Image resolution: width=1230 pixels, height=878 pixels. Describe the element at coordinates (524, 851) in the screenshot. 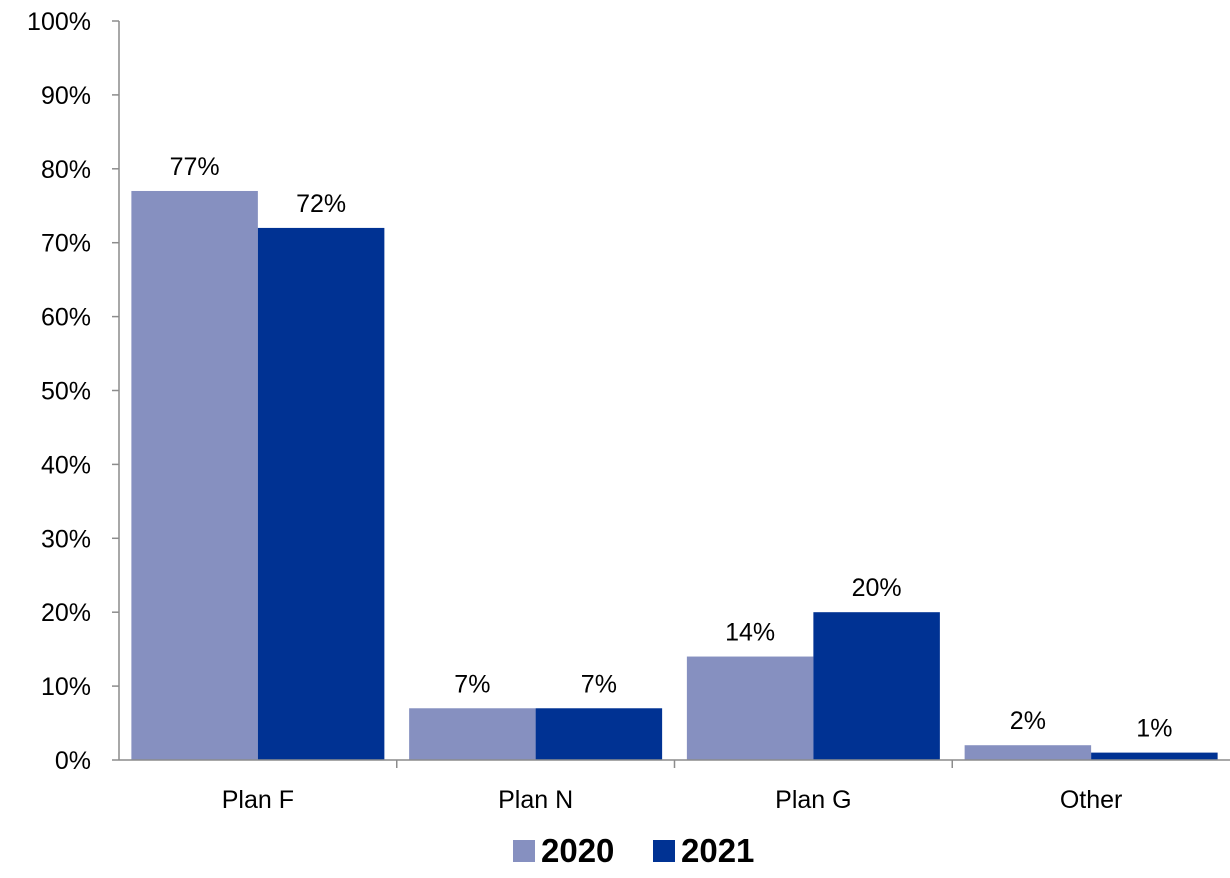

I see `legend-swatch-2020` at that location.